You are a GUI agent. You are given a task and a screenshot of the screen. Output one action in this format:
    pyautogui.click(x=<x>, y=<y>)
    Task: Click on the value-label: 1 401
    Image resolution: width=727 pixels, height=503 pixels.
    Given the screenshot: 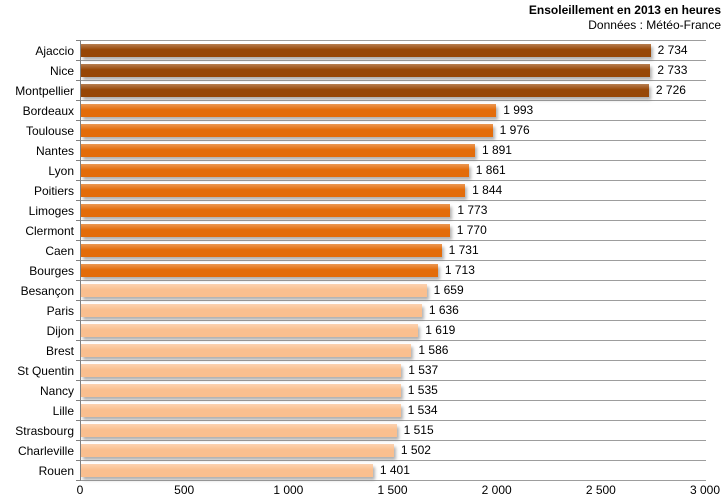 What is the action you would take?
    pyautogui.click(x=394, y=470)
    